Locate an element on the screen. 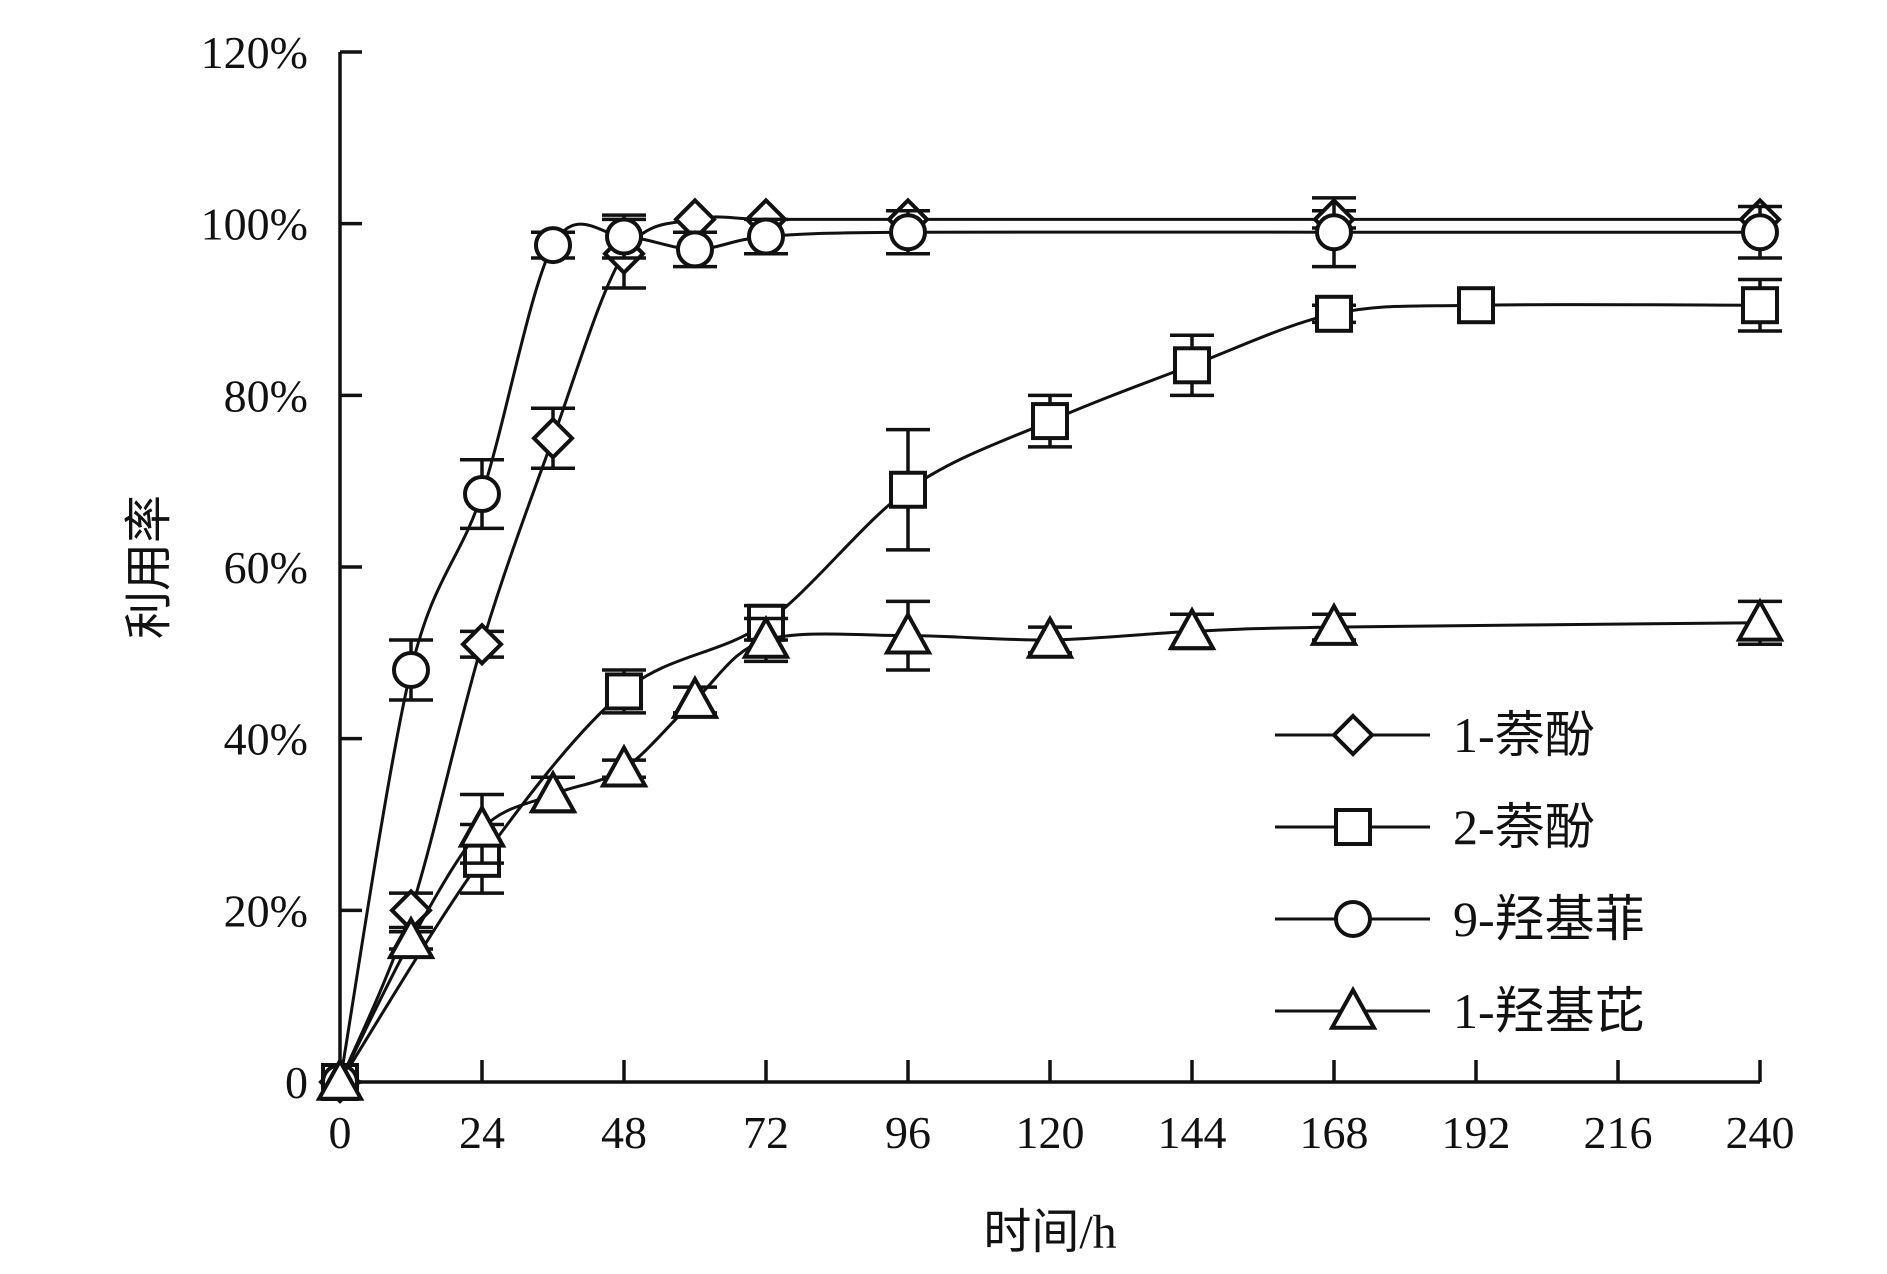 The width and height of the screenshot is (1887, 1274). y-tick-label: 60% is located at coordinates (266, 567).